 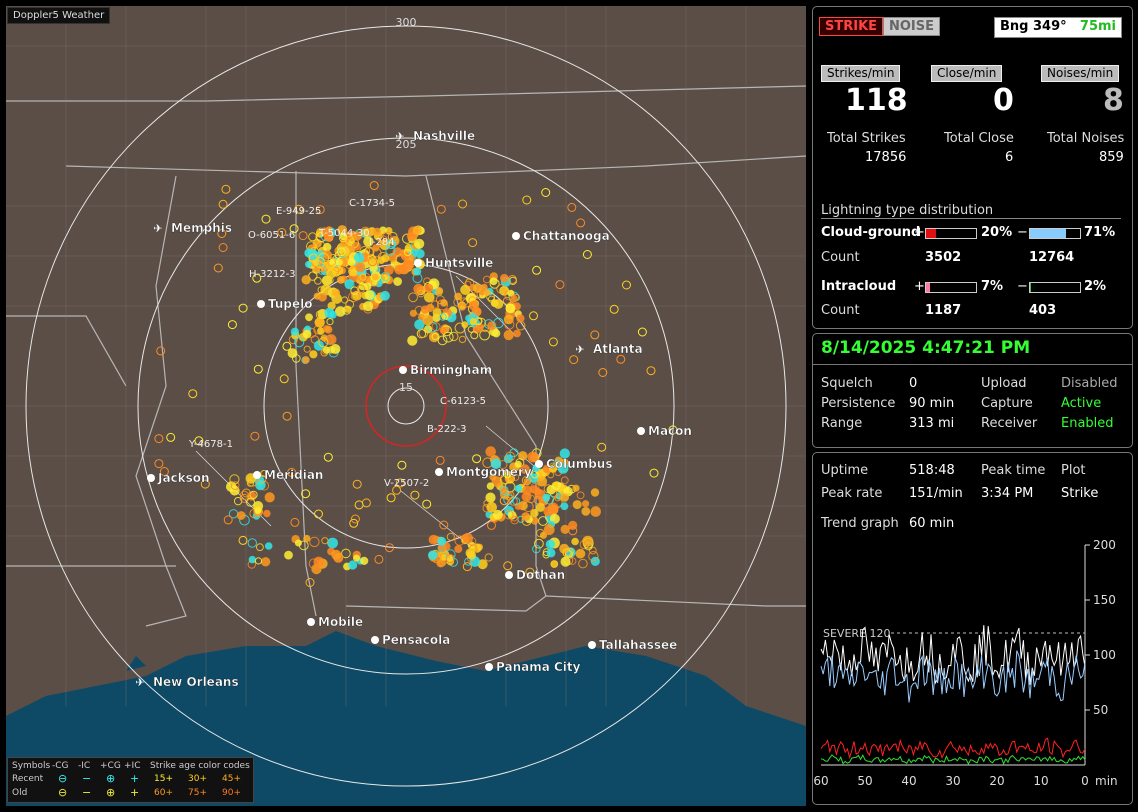 What do you see at coordinates (908, 781) in the screenshot?
I see `x-tick-label: 40` at bounding box center [908, 781].